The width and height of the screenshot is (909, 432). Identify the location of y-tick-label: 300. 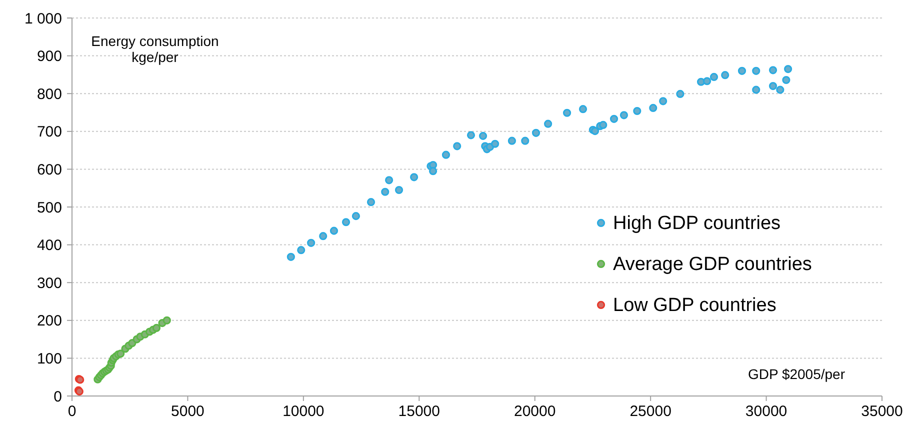
(49, 283).